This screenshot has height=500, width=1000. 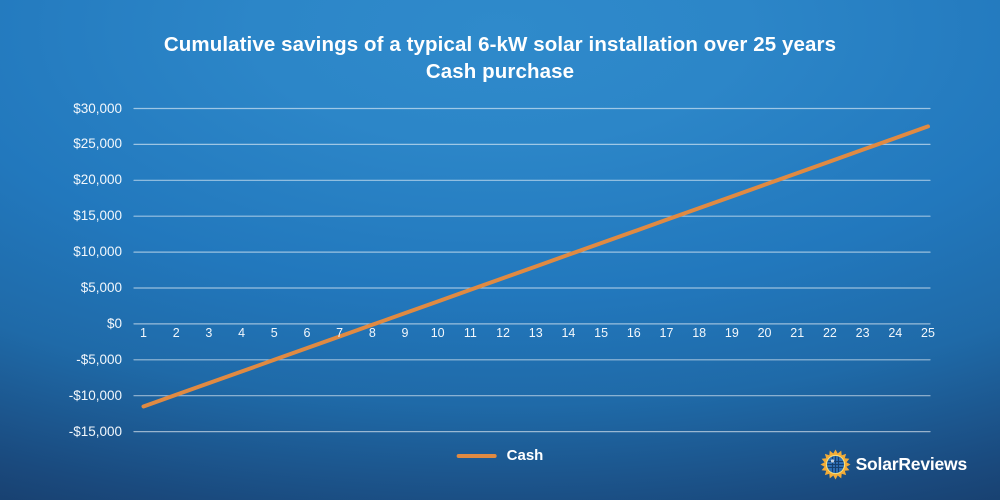 I want to click on y-axis-tick-label: $25,000, so click(x=97, y=144).